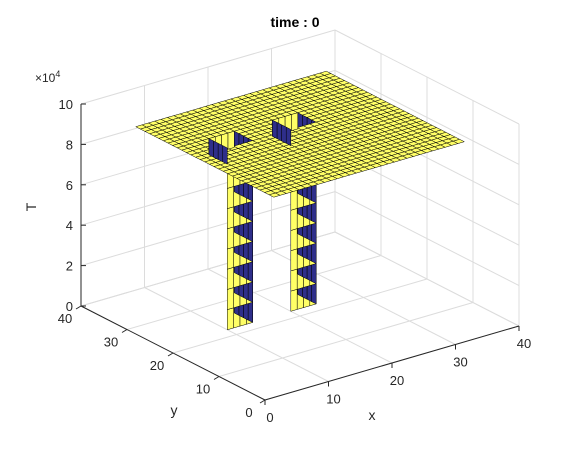 Image resolution: width=570 pixels, height=450 pixels. Describe the element at coordinates (111, 342) in the screenshot. I see `y-tick-label: 30` at that location.